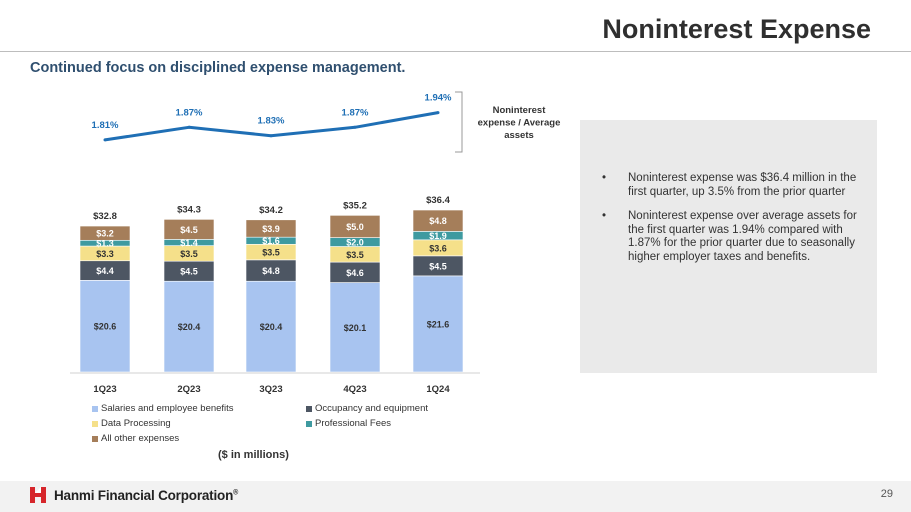 The height and width of the screenshot is (512, 911). Describe the element at coordinates (271, 253) in the screenshot. I see `data-label-data-processing-3q23: $3.5` at that location.